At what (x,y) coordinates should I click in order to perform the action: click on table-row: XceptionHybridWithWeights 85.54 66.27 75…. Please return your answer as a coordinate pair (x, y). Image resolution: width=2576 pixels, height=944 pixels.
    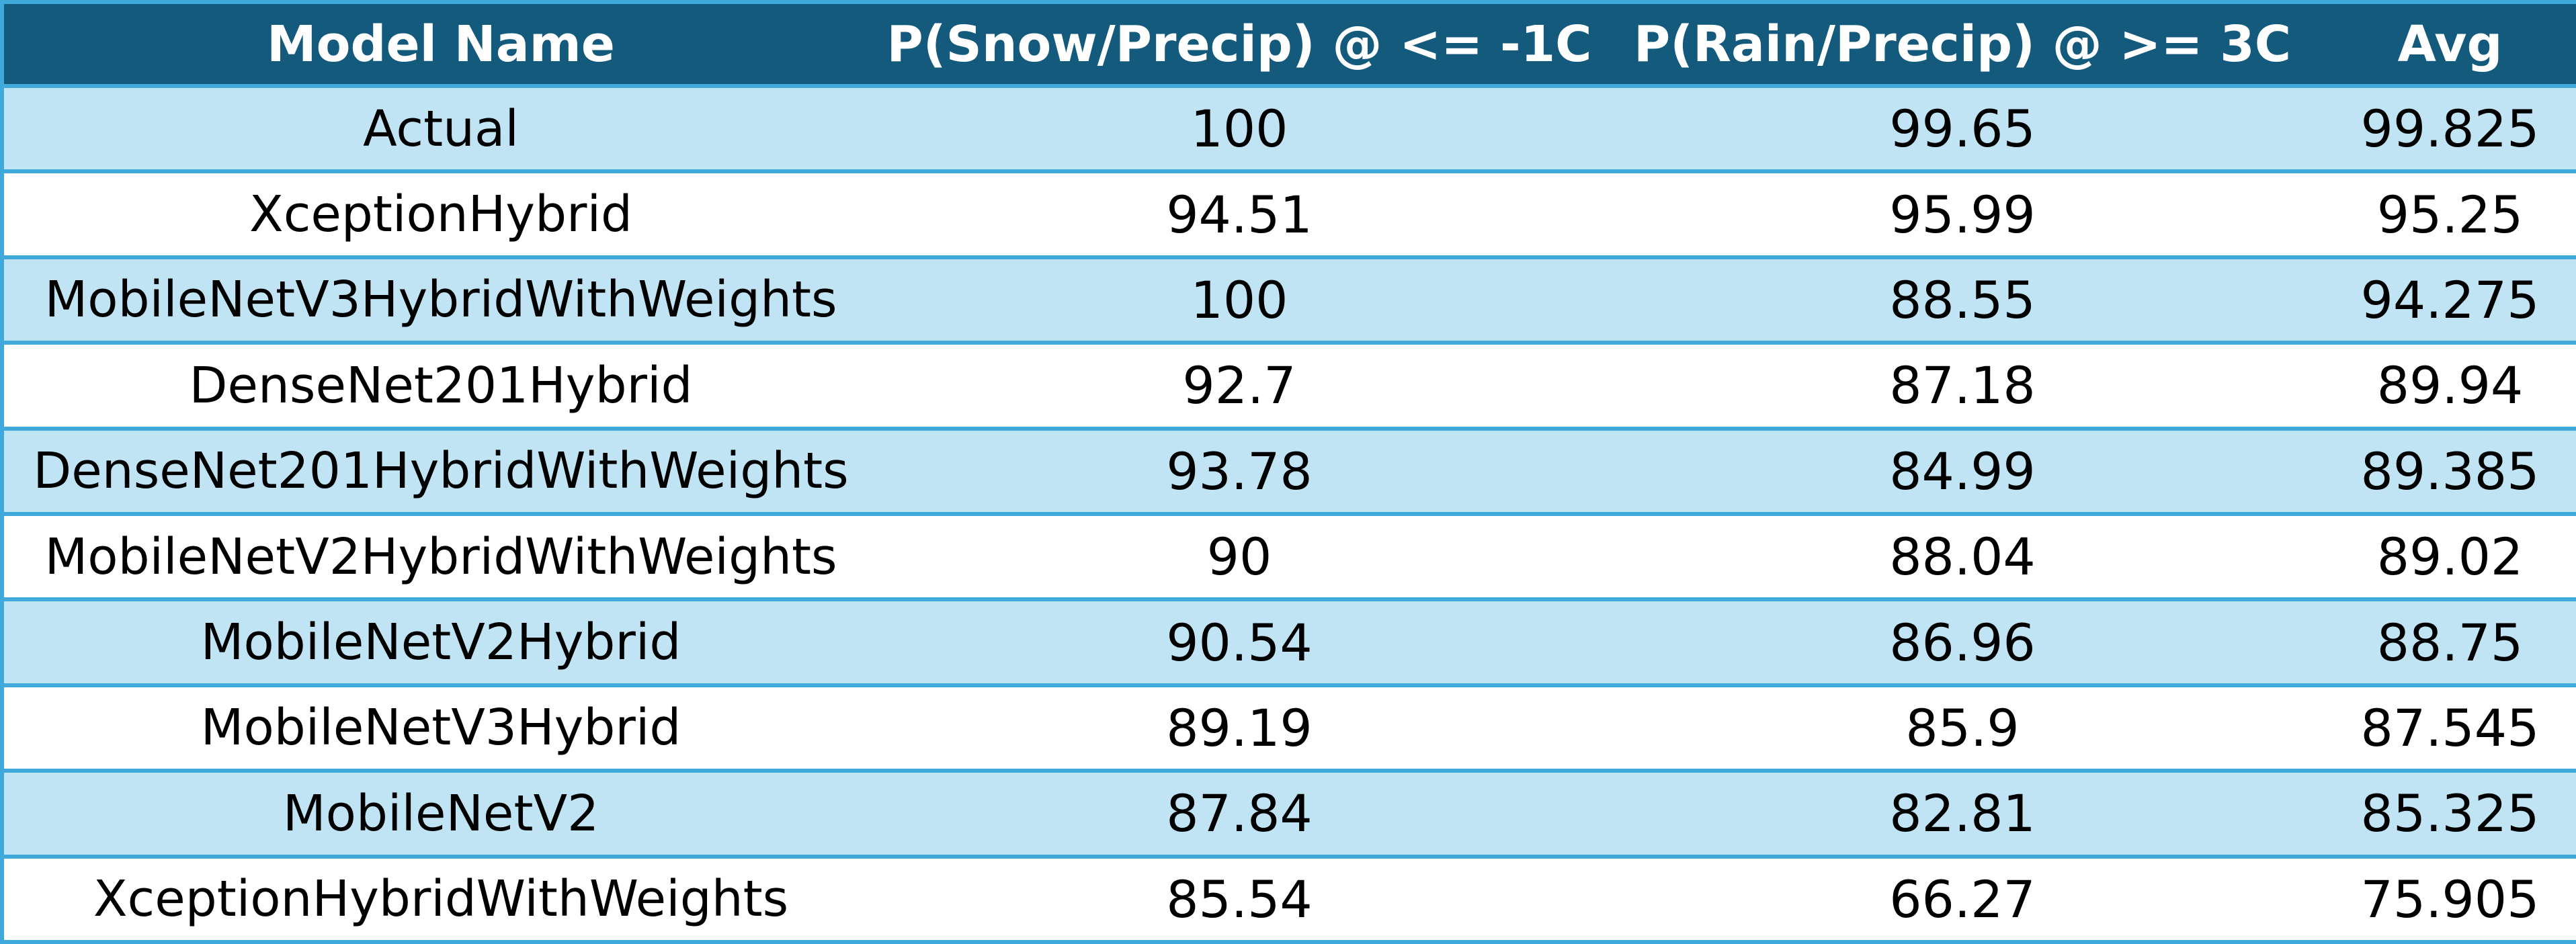
    Looking at the image, I should click on (1288, 899).